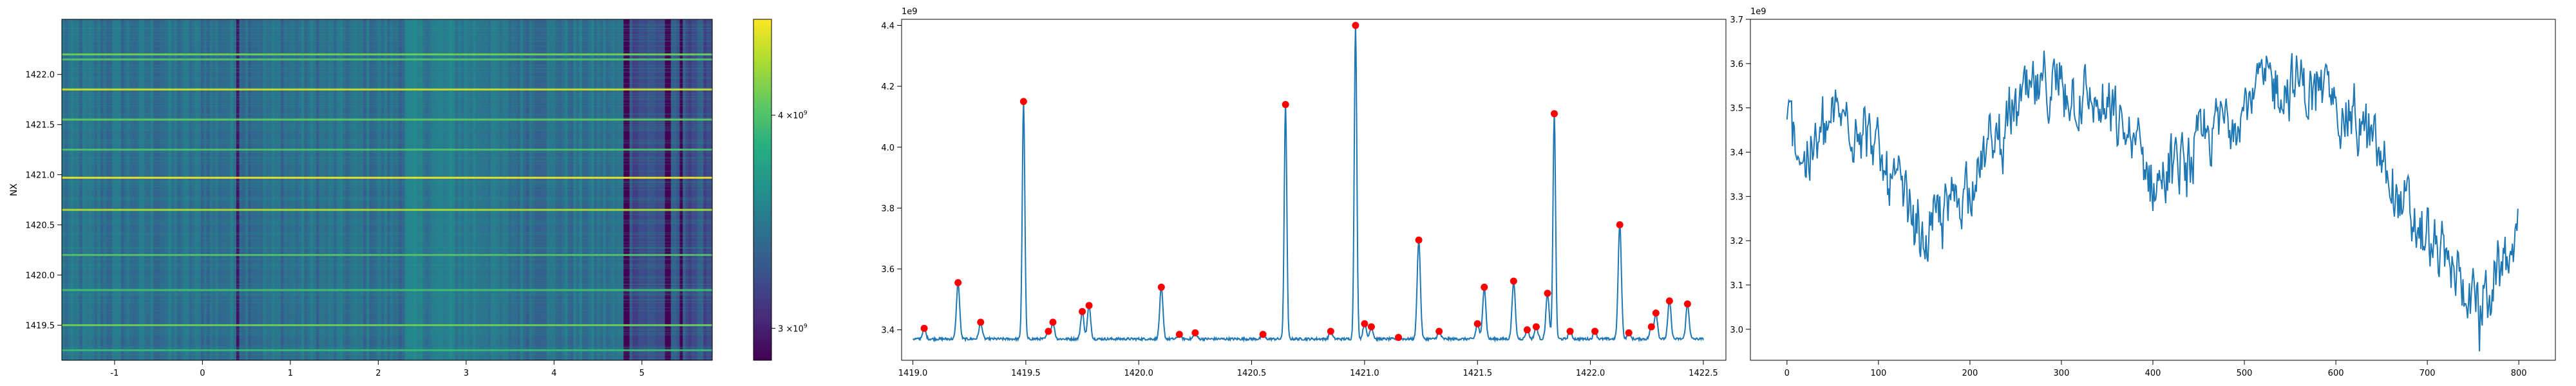  Describe the element at coordinates (1252, 373) in the screenshot. I see `peaks-x-tick-label: 1420.5` at that location.